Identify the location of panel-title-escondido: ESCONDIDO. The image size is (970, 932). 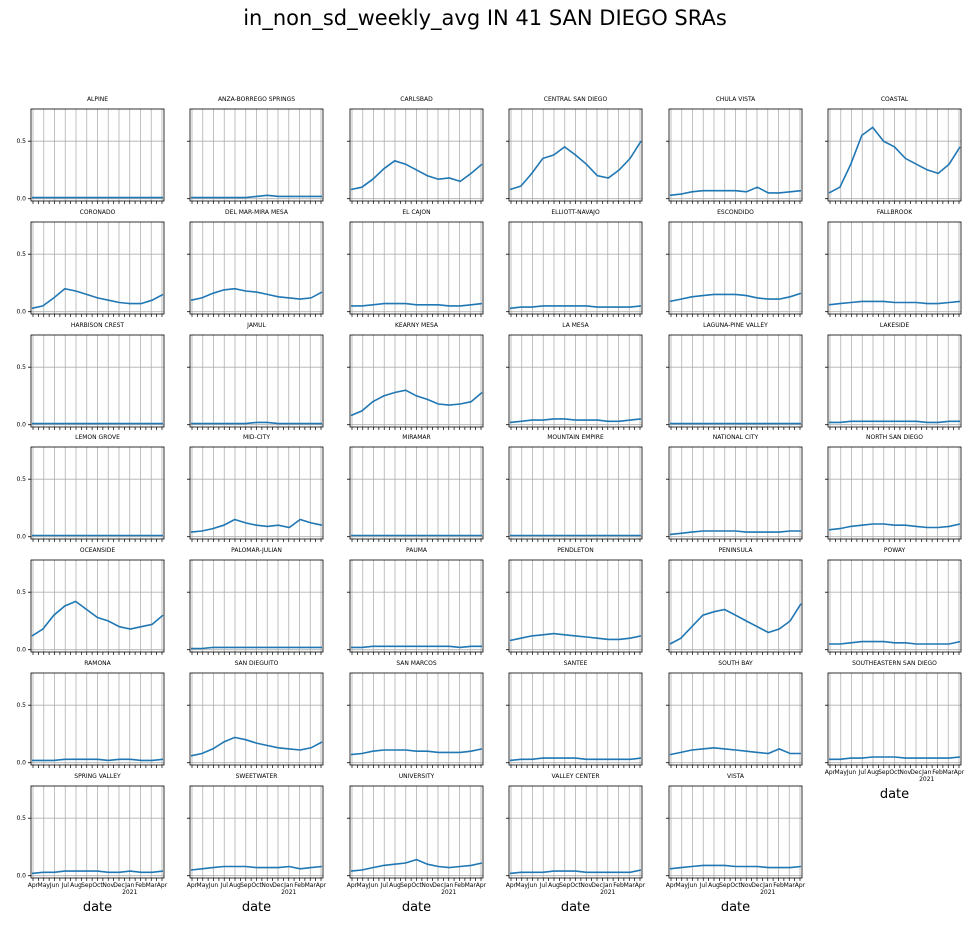
(735, 212).